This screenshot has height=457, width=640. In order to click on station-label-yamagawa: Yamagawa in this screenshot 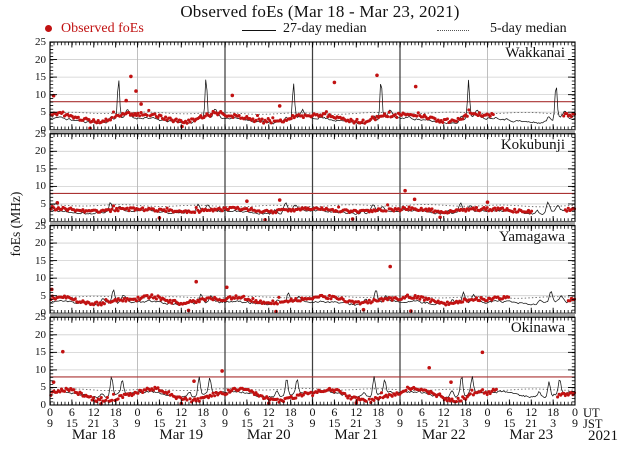, I will do `click(532, 237)`.